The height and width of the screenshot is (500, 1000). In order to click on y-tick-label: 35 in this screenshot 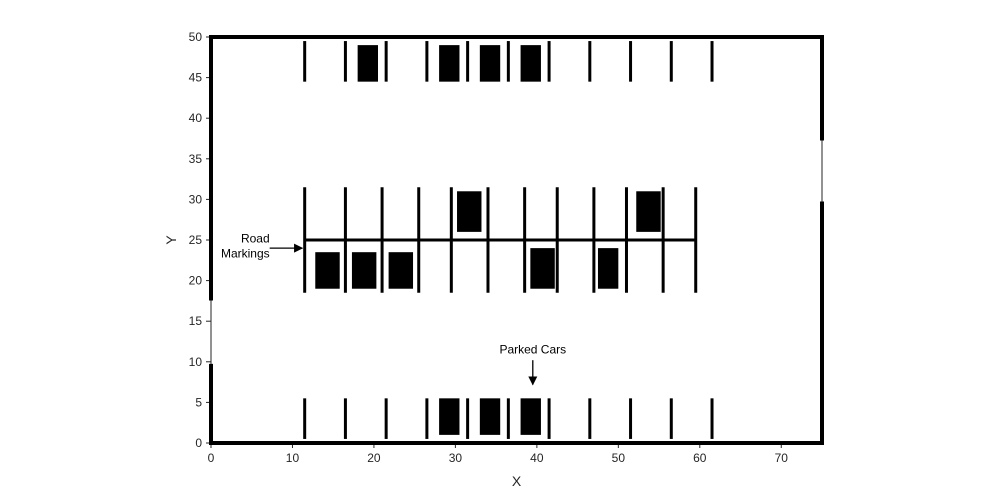, I will do `click(196, 159)`.